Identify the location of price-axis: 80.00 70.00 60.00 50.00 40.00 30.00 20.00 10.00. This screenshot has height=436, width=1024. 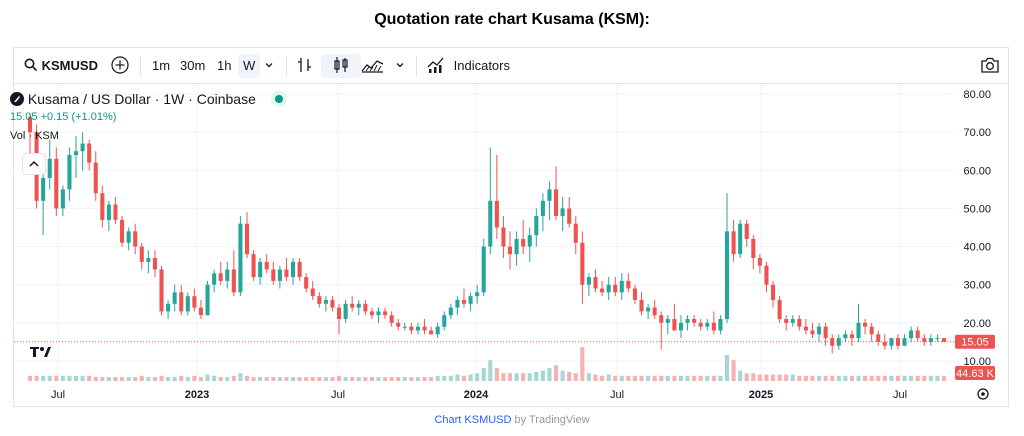
(977, 228).